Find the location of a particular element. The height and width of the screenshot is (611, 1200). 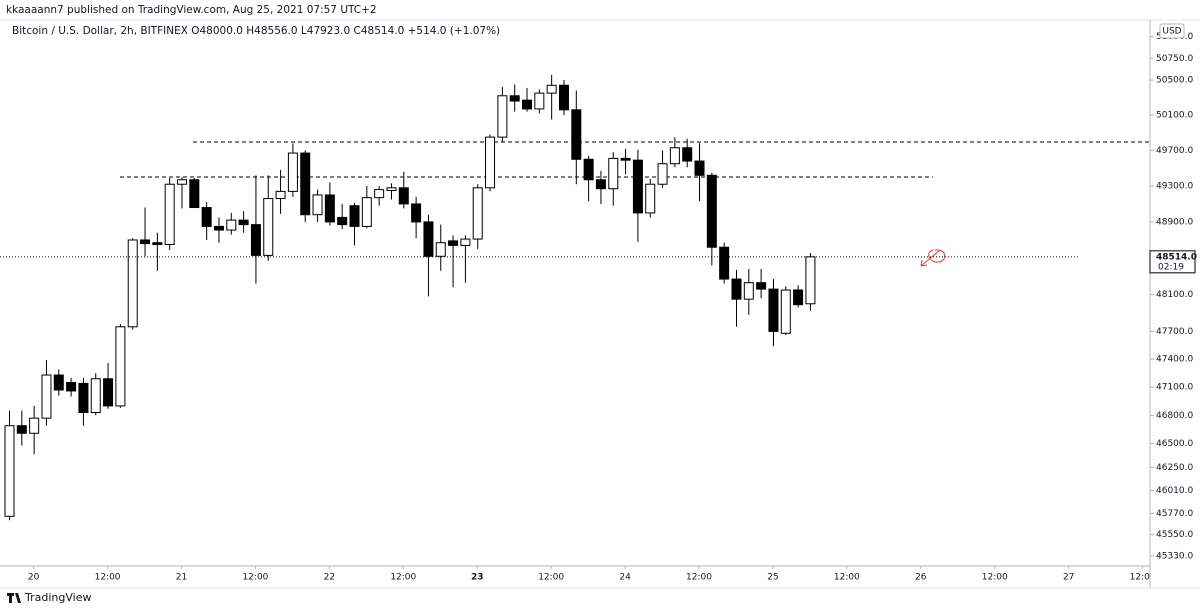

drawn-arrow is located at coordinates (933, 258).